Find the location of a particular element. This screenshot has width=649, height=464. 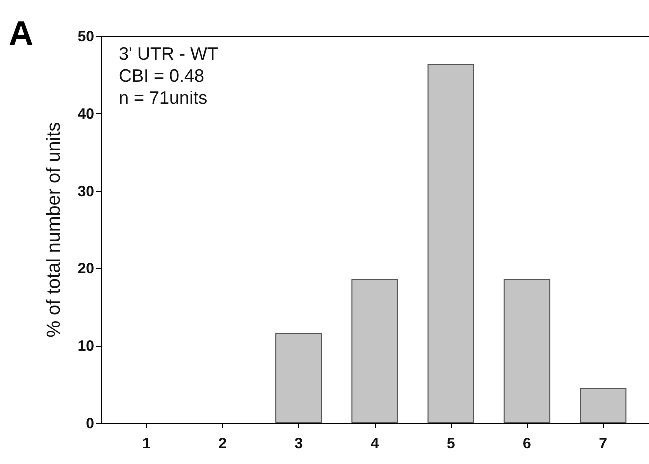

text: A is located at coordinates (21, 34).